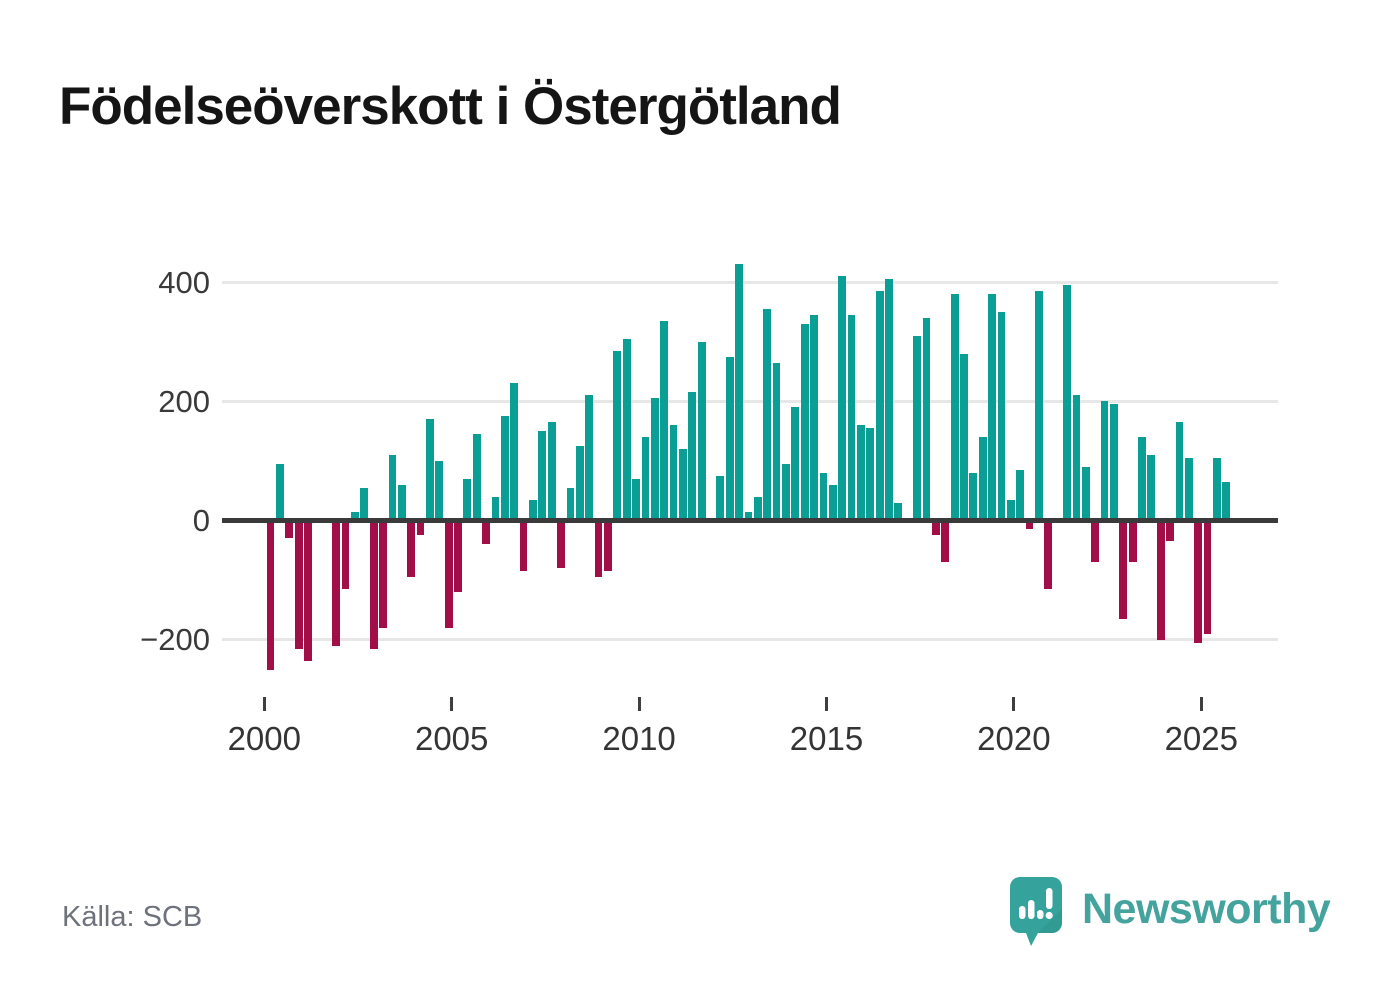  What do you see at coordinates (411, 549) in the screenshot?
I see `bar-2003Q4` at bounding box center [411, 549].